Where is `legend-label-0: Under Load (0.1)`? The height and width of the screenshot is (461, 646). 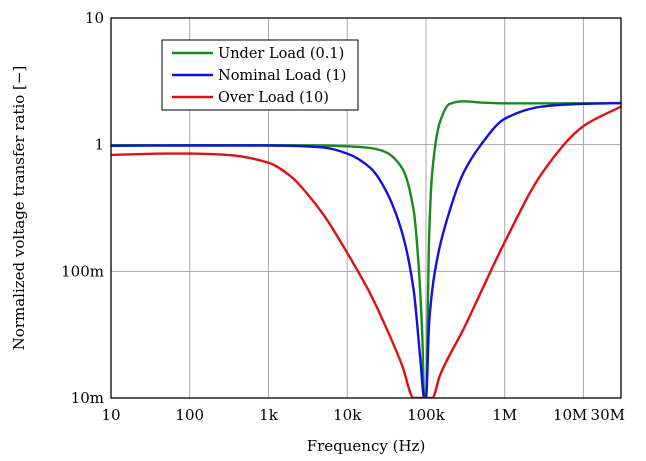
legend-label-0: Under Load (0.1) is located at coordinates (281, 54).